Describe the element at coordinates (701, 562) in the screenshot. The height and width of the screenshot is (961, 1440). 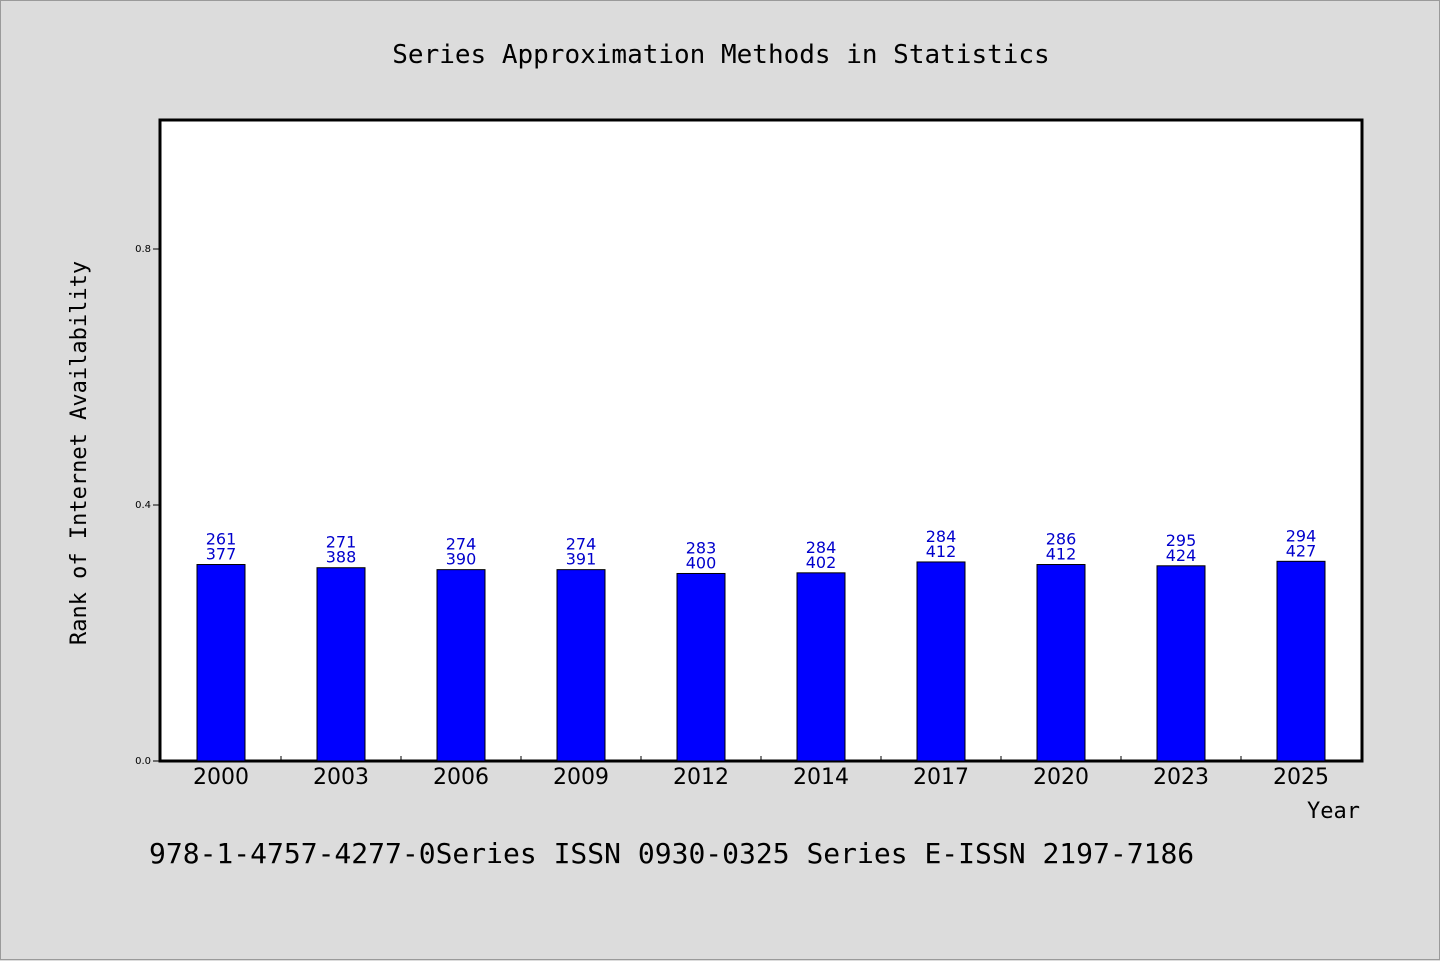
I see `bar-label-bottom-2012: 400` at that location.